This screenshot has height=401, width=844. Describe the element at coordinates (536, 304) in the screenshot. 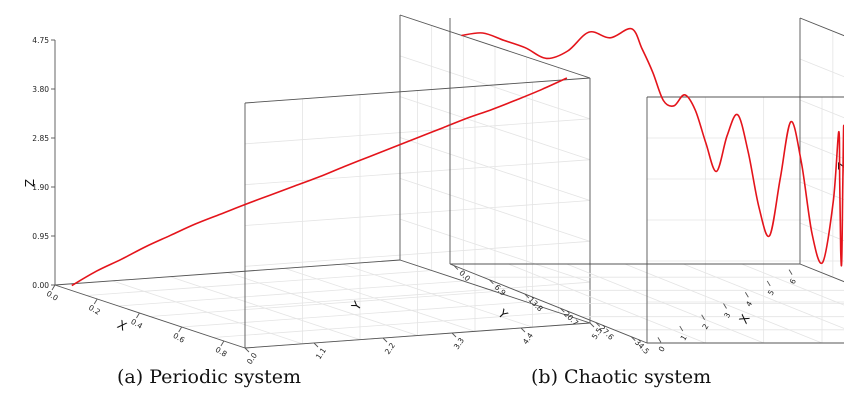

I see `y-tick-label: 13.8` at that location.